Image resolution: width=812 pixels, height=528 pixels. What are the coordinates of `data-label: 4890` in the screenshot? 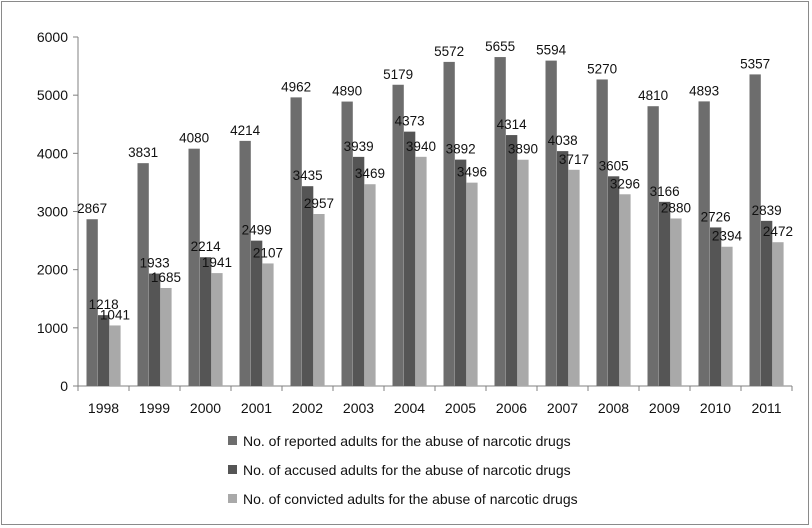 It's located at (347, 91).